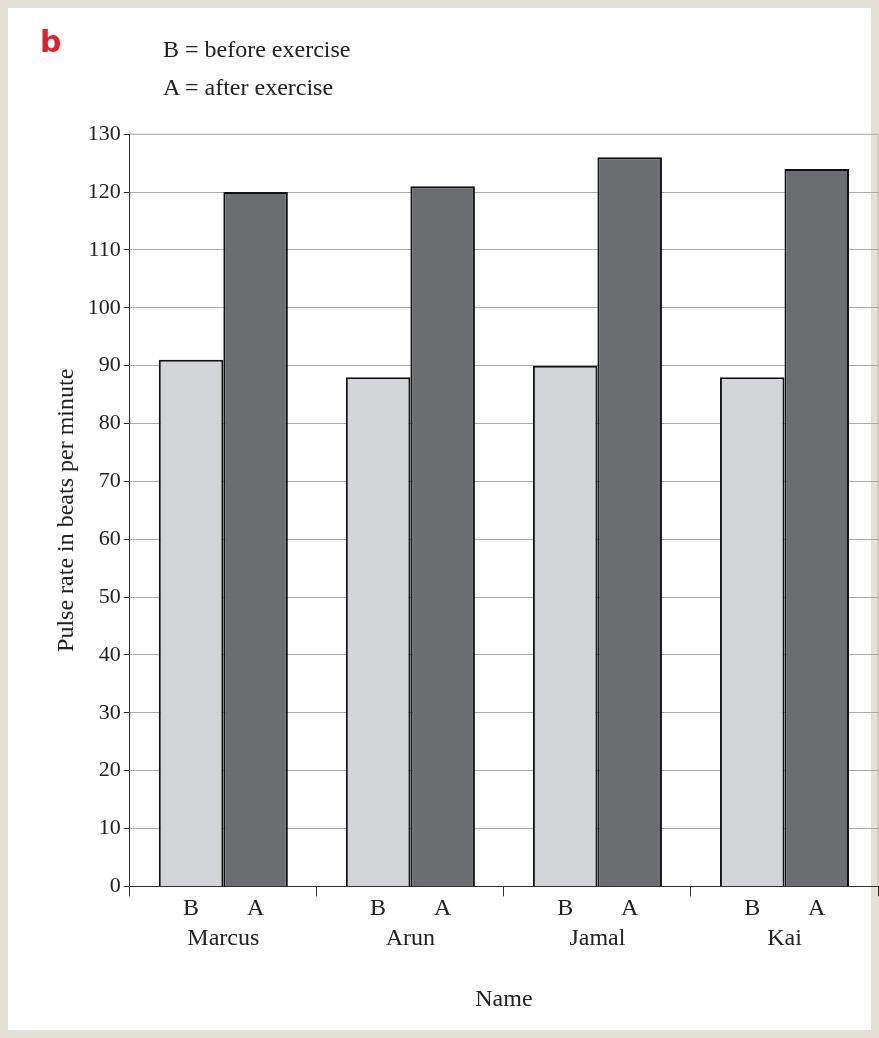 The height and width of the screenshot is (1038, 879). Describe the element at coordinates (785, 937) in the screenshot. I see `x-tick-label: Kai` at that location.